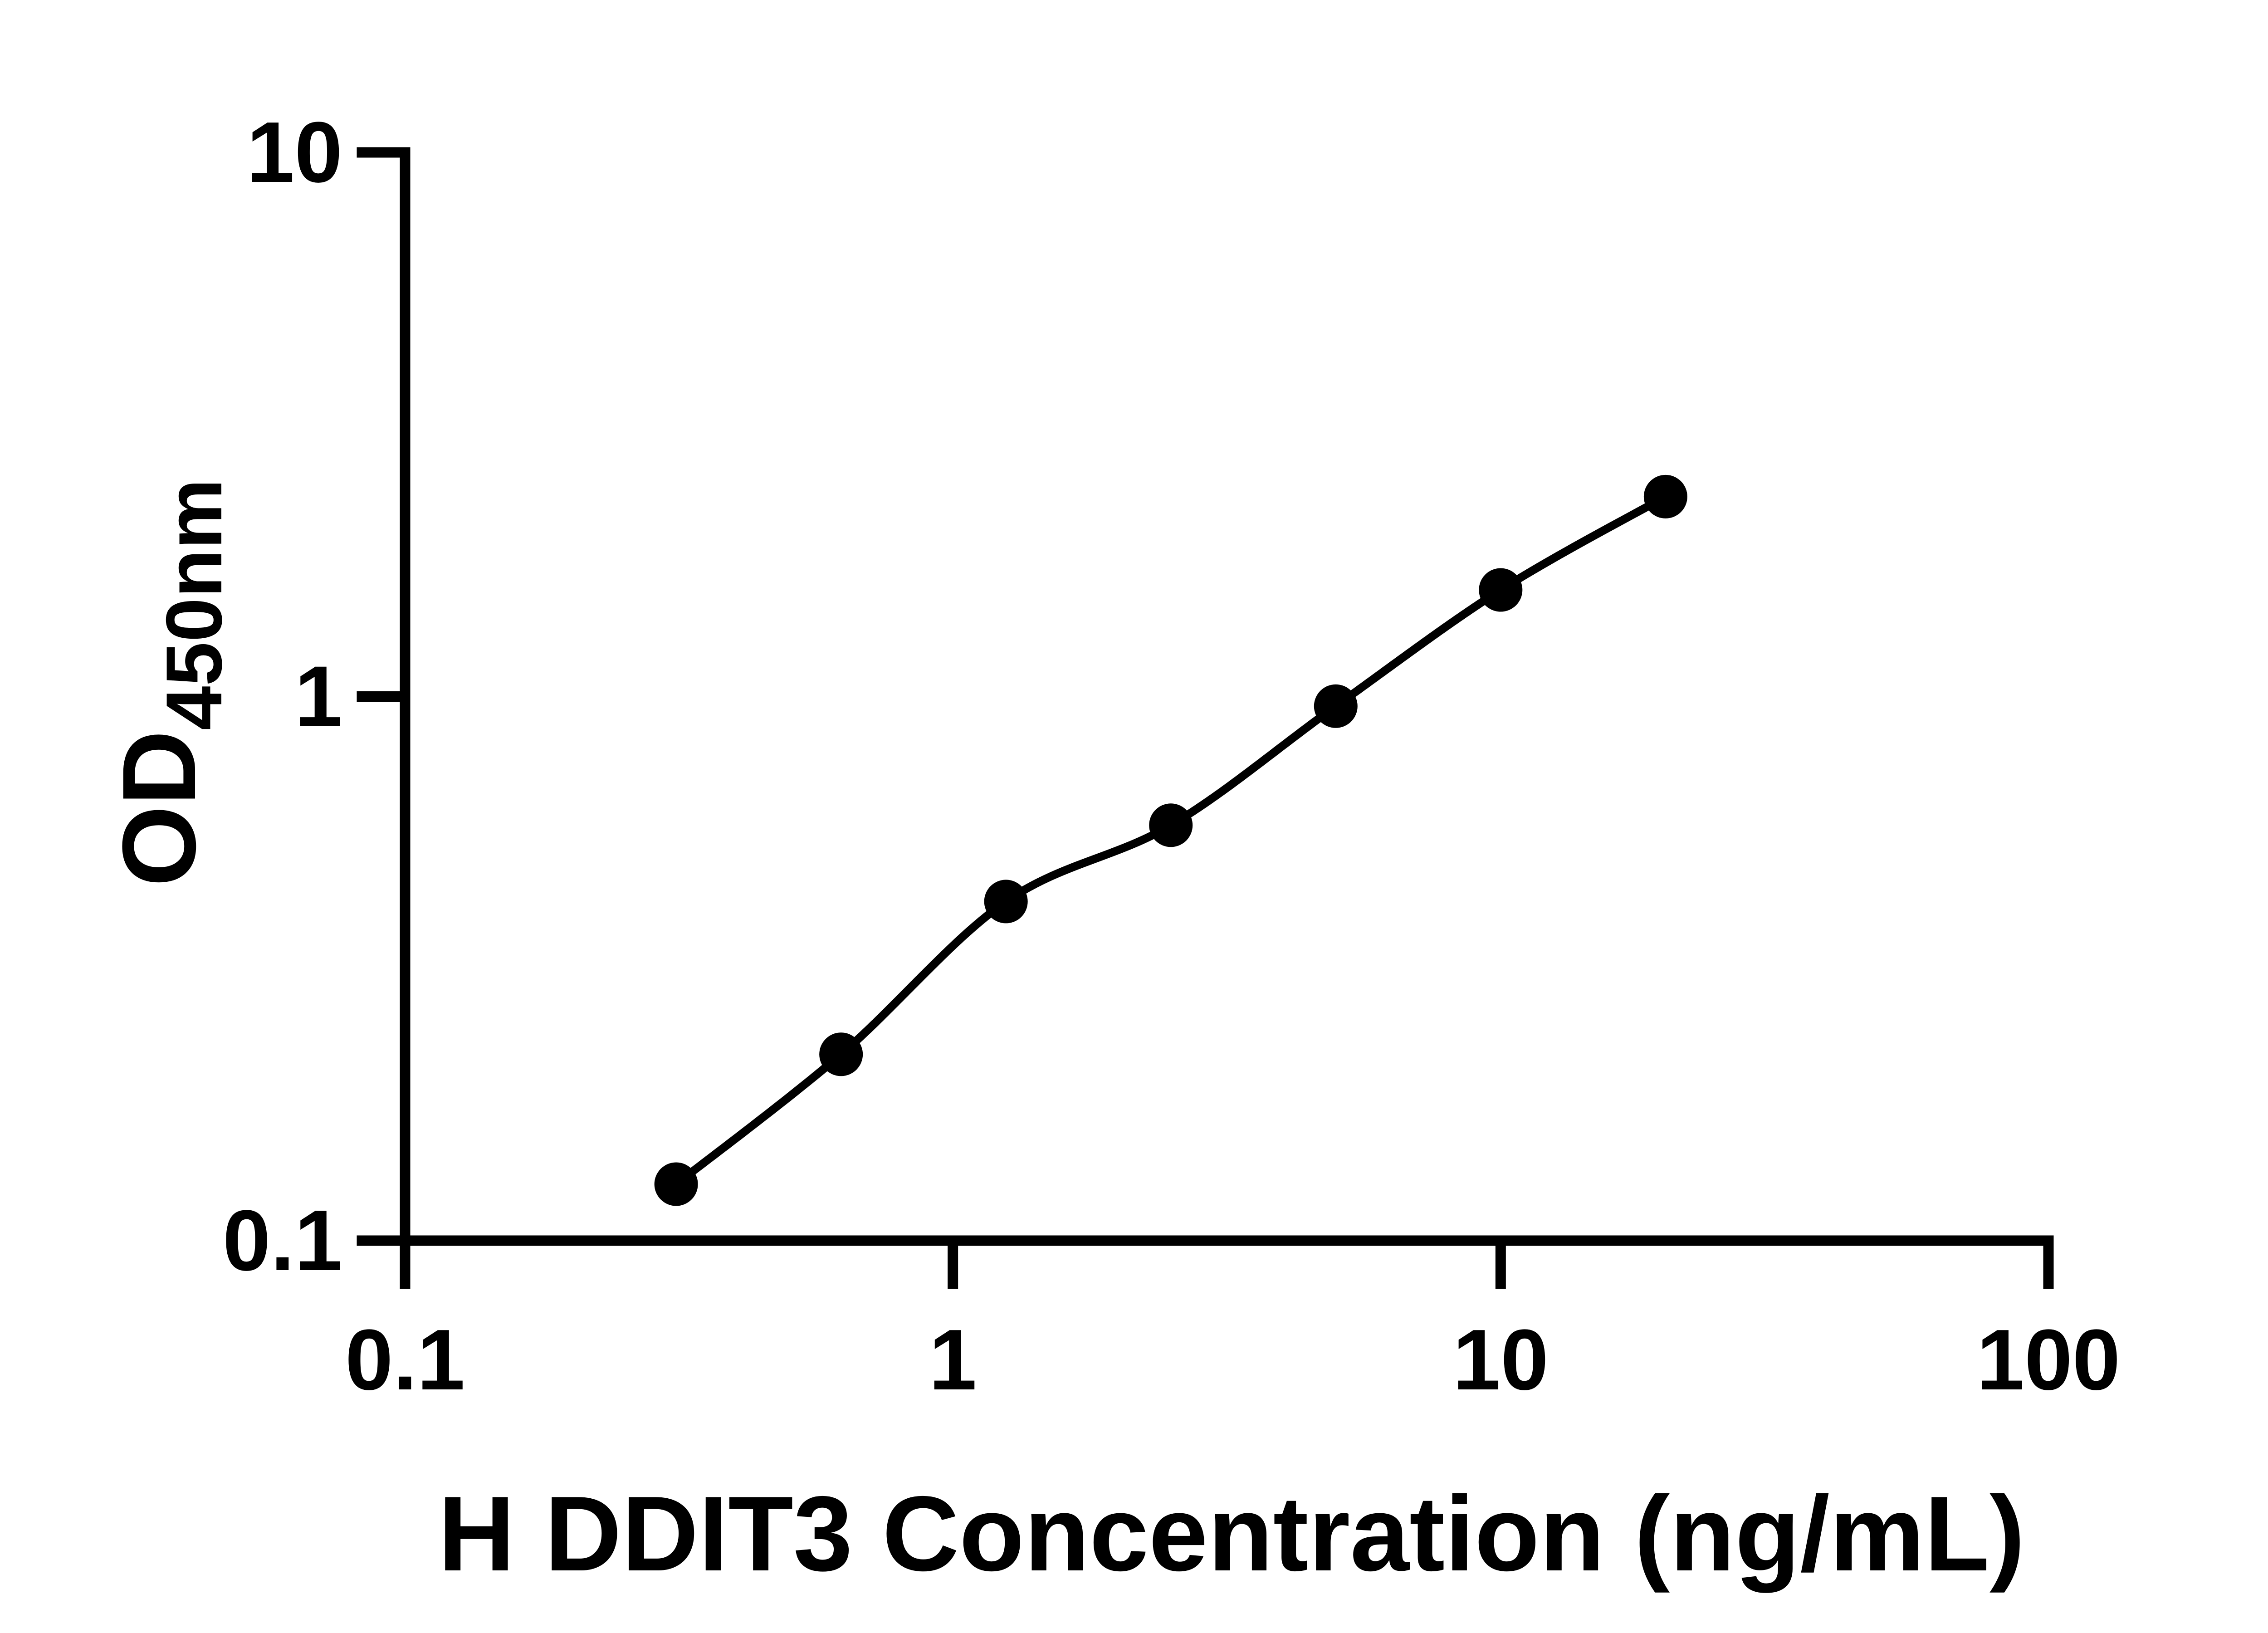 This screenshot has width=2268, height=1633. Describe the element at coordinates (2048, 1360) in the screenshot. I see `x-tick-label: 100` at that location.